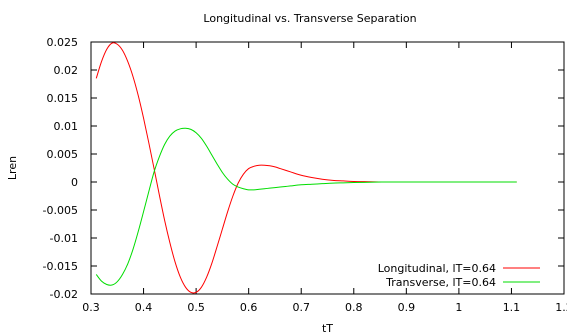  Describe the element at coordinates (327, 328) in the screenshot. I see `x-axis-label: tT` at that location.